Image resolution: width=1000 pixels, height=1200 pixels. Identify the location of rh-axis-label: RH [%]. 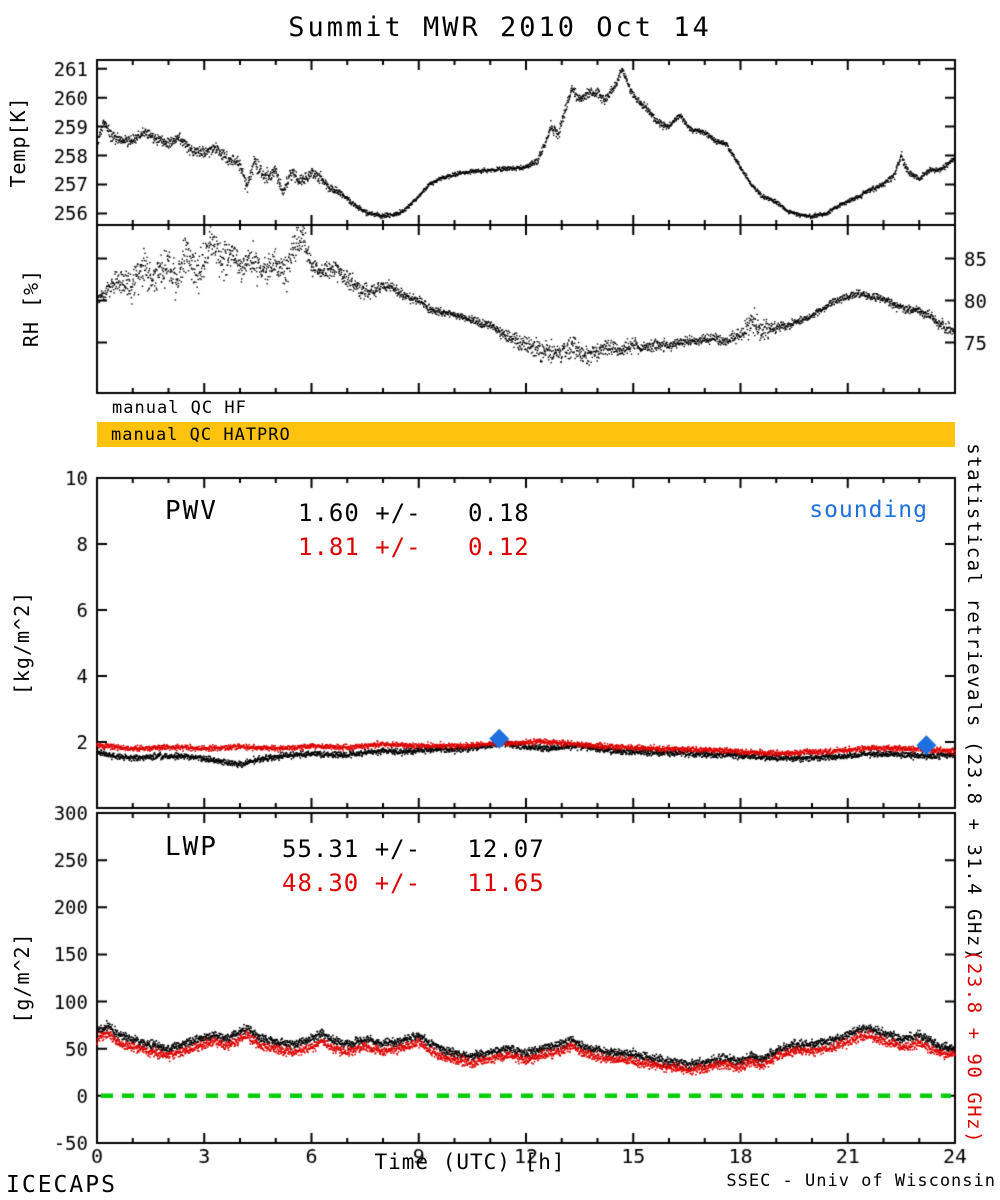
(31, 308).